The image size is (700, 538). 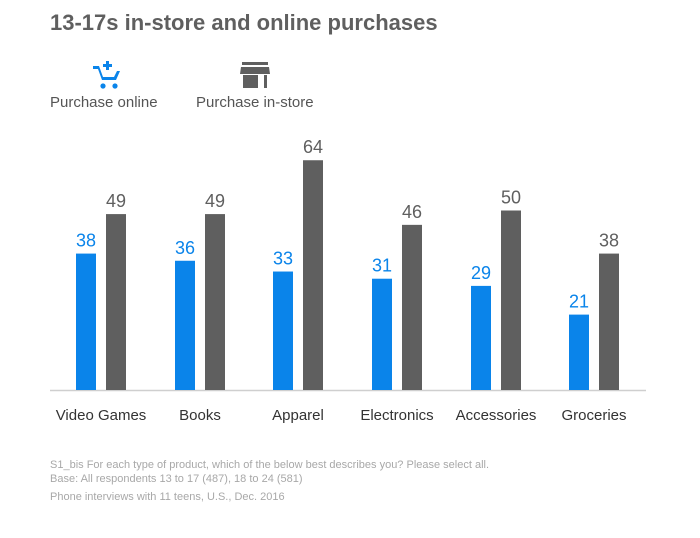 I want to click on legend-item-online: Purchase online, so click(x=104, y=84).